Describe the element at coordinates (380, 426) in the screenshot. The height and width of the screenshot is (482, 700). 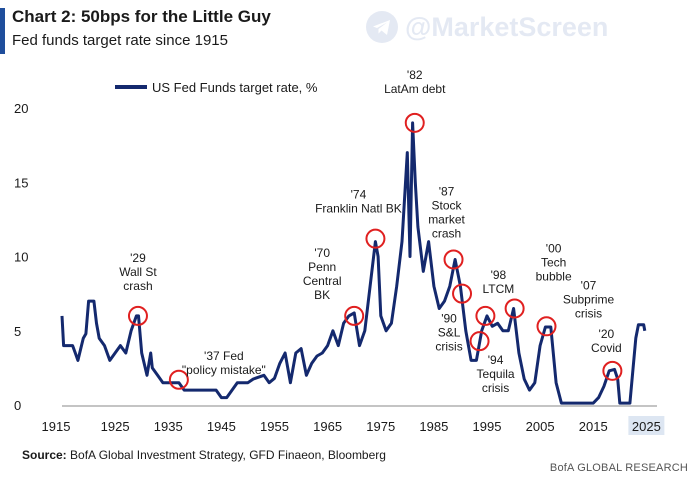
I see `x-tick-label: 1975` at that location.